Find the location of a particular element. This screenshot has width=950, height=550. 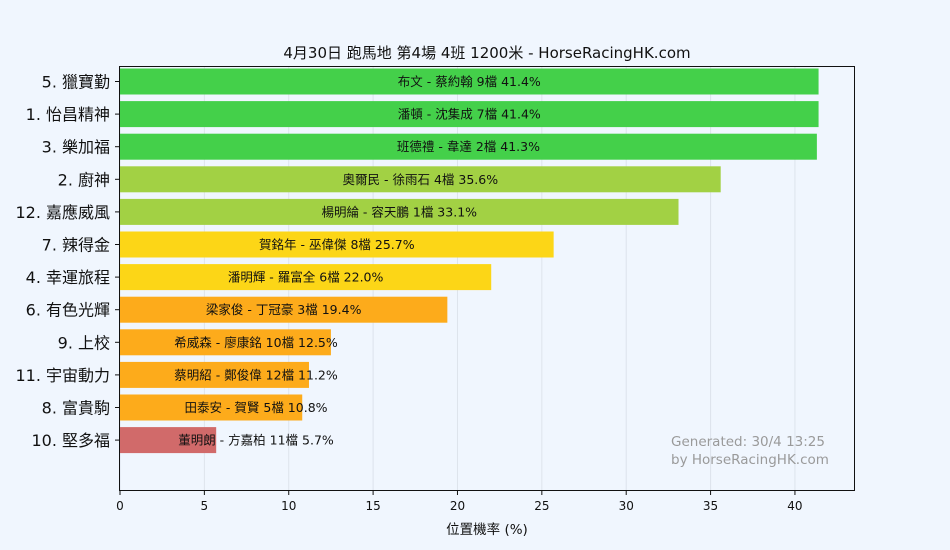

y-category-label: 6. 有色光輝 is located at coordinates (68, 310).